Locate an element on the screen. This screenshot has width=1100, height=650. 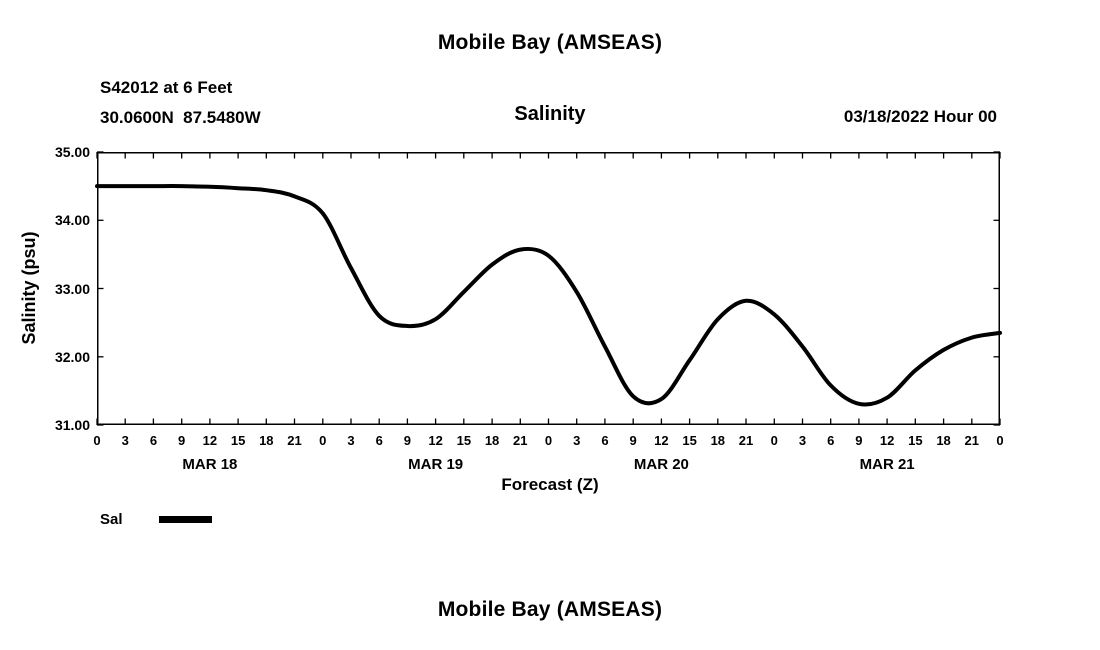
footer-title: Mobile Bay (AMSEAS) is located at coordinates (550, 609).